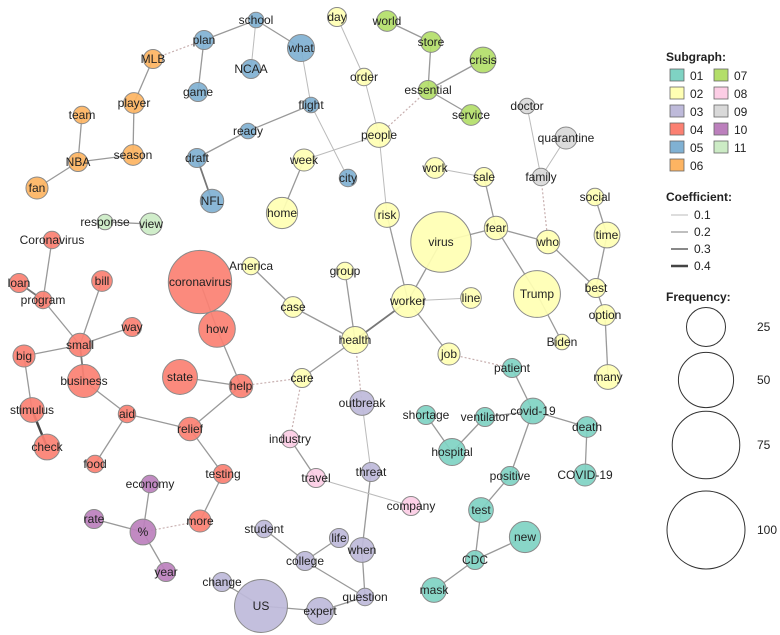 The image size is (780, 635). What do you see at coordinates (82, 115) in the screenshot?
I see `node-circle-team` at bounding box center [82, 115].